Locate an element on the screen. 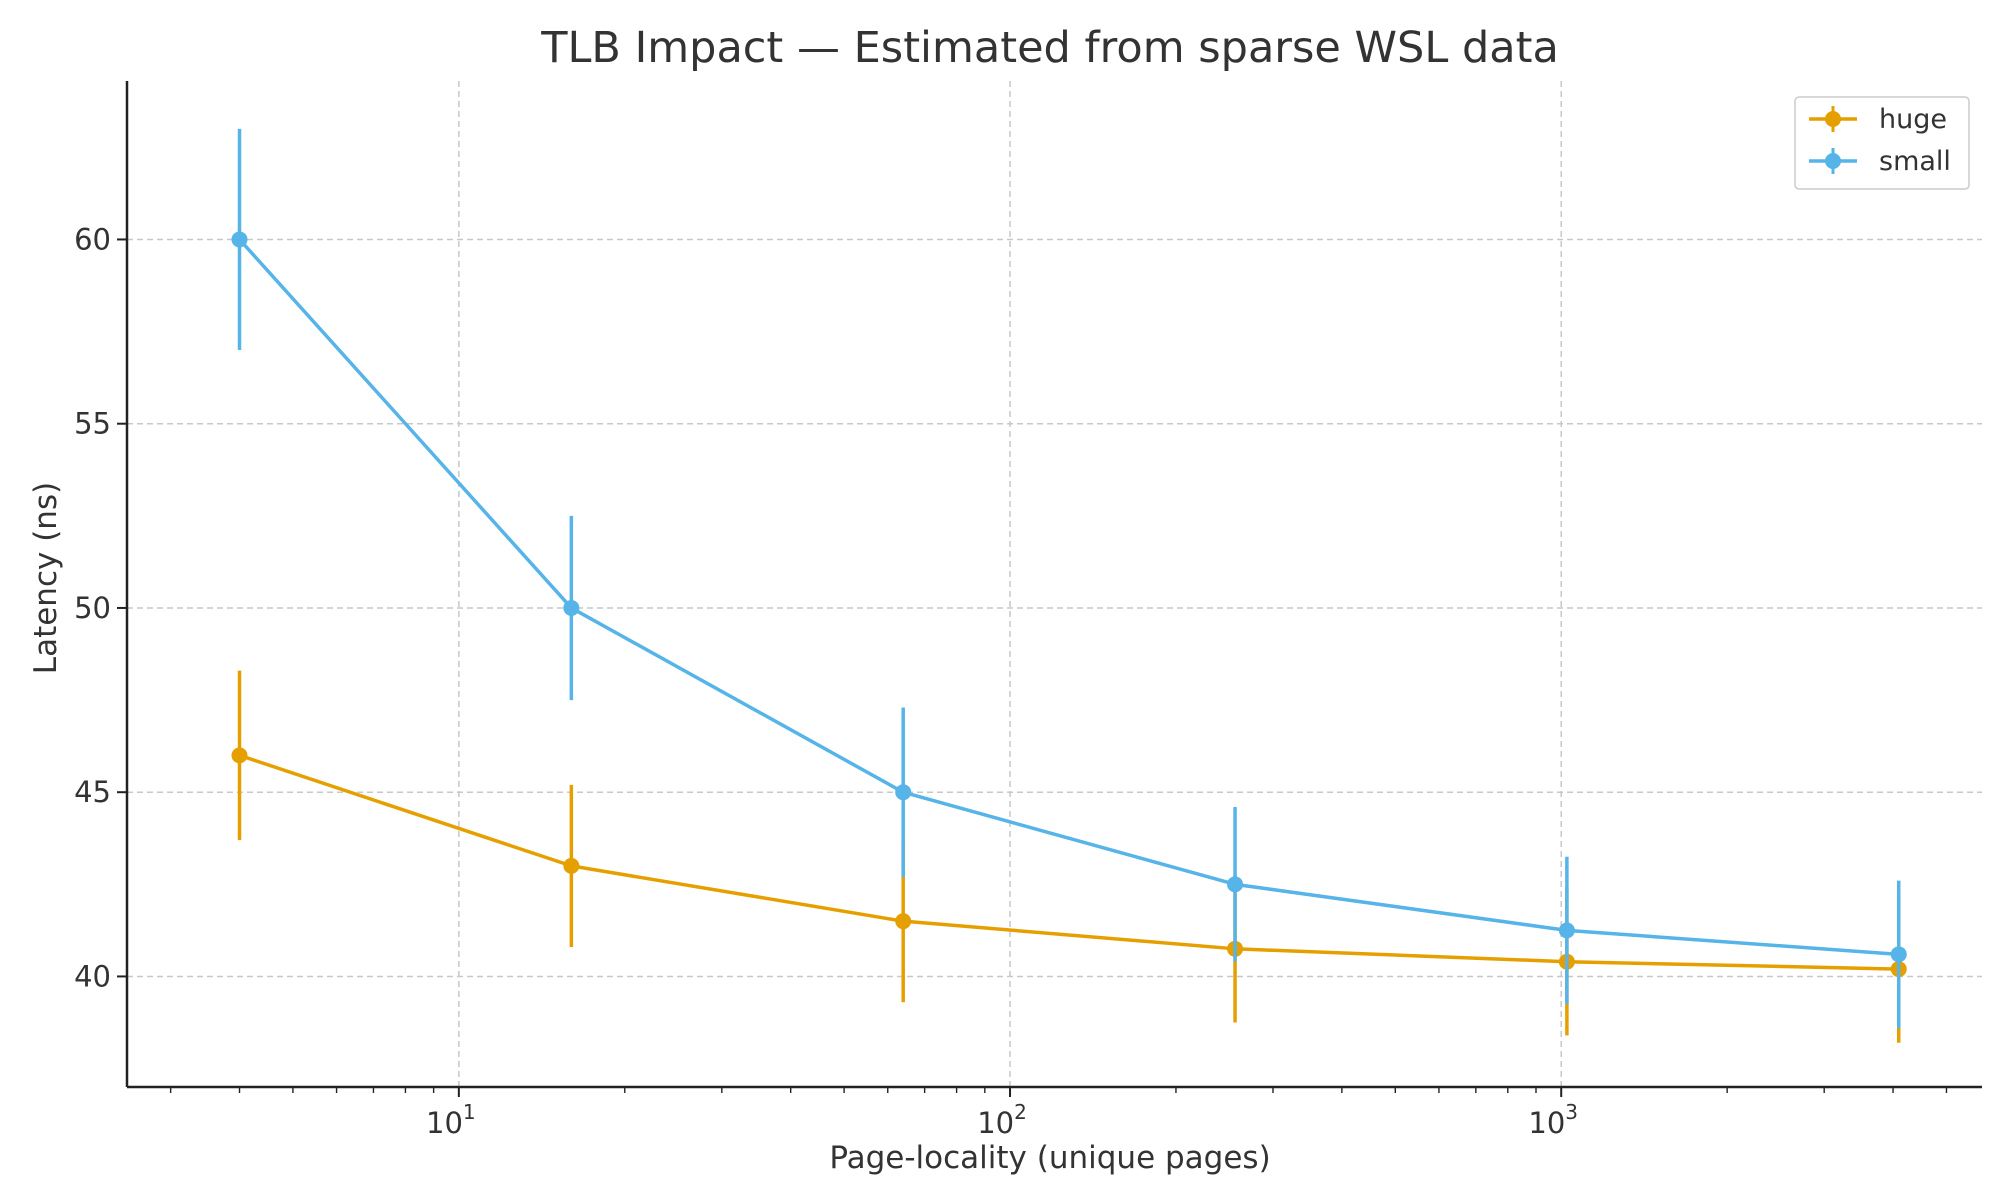 This screenshot has height=1204, width=2000. x-tick-label: 10¹ is located at coordinates (451, 1120).